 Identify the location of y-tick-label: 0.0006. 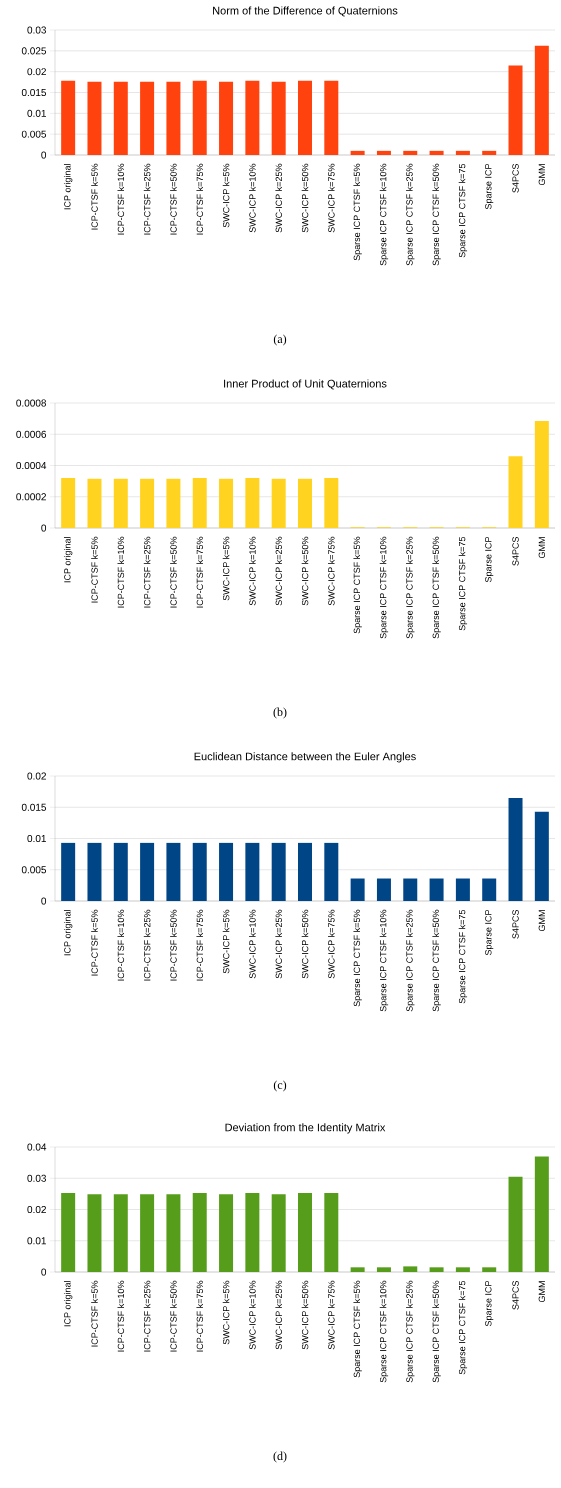
(31, 434).